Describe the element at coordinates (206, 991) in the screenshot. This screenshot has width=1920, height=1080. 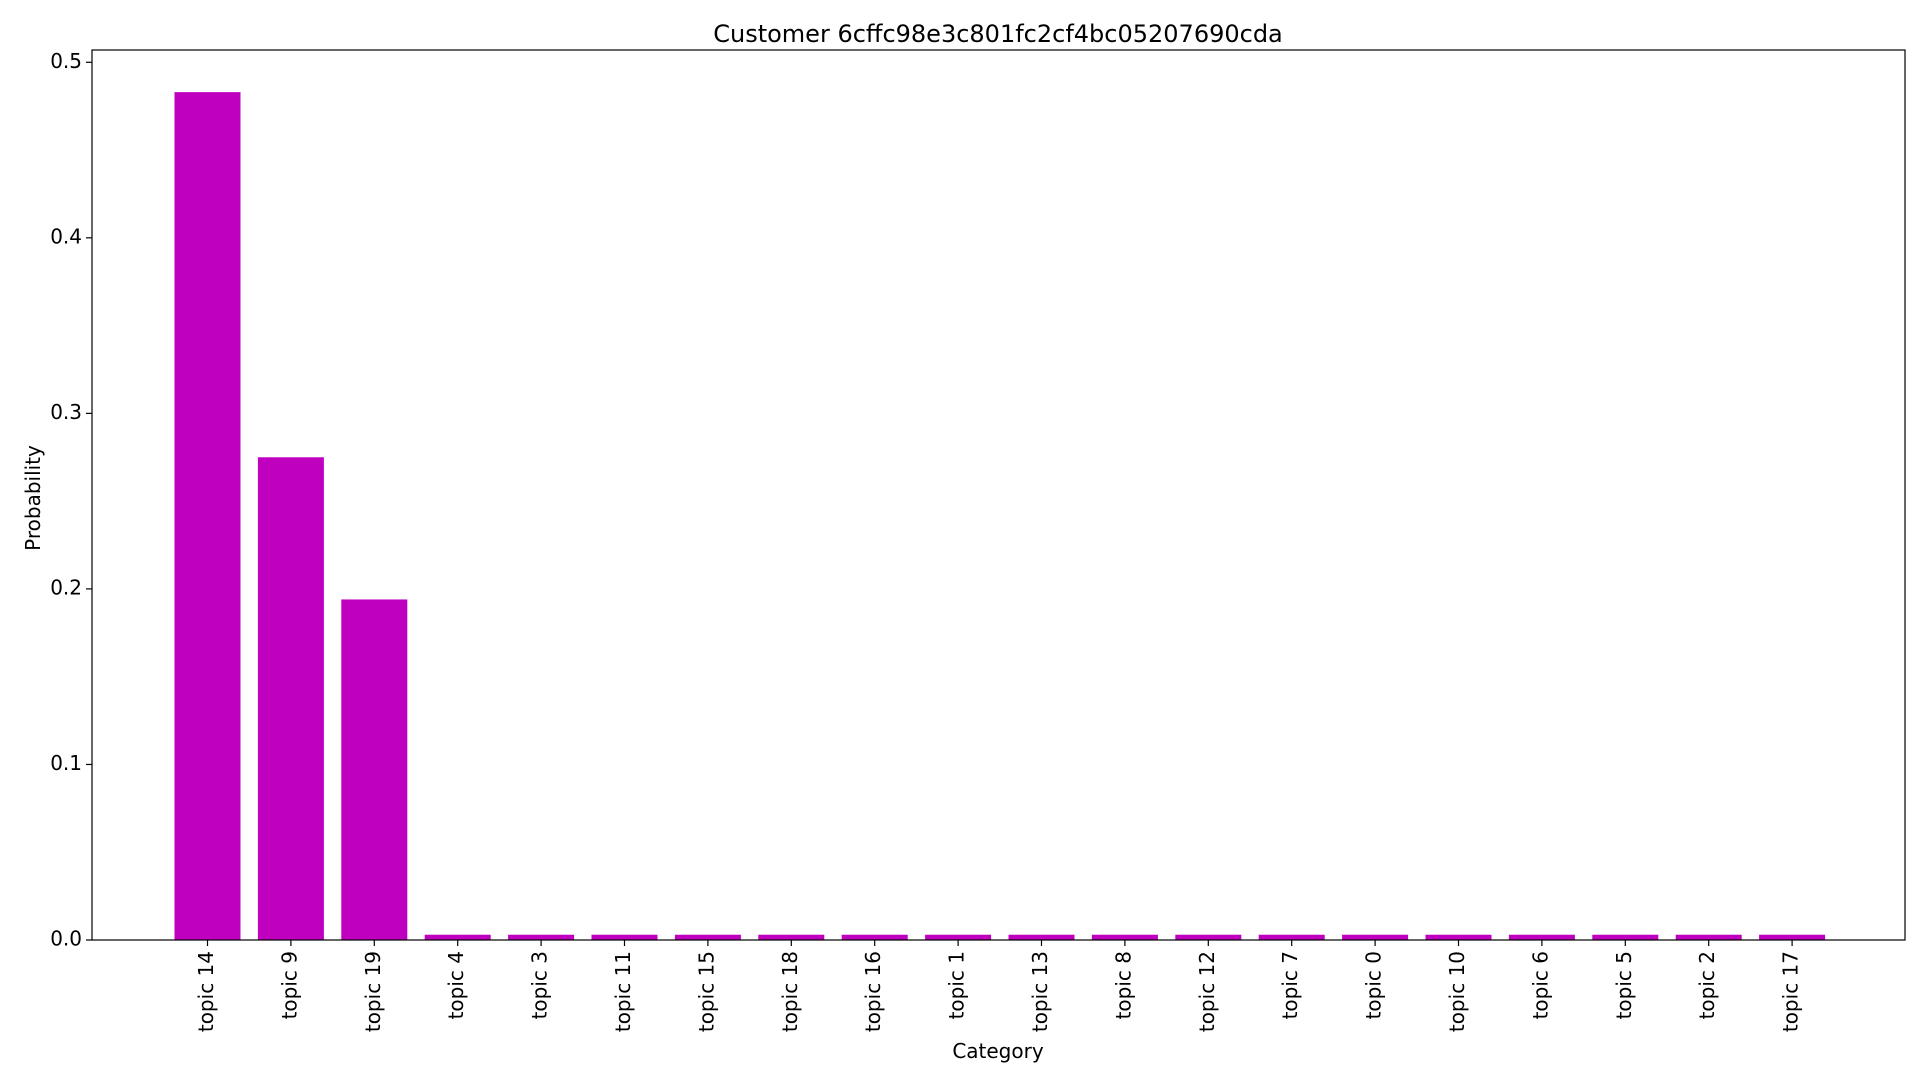
I see `x-tick-label: topic 14` at that location.